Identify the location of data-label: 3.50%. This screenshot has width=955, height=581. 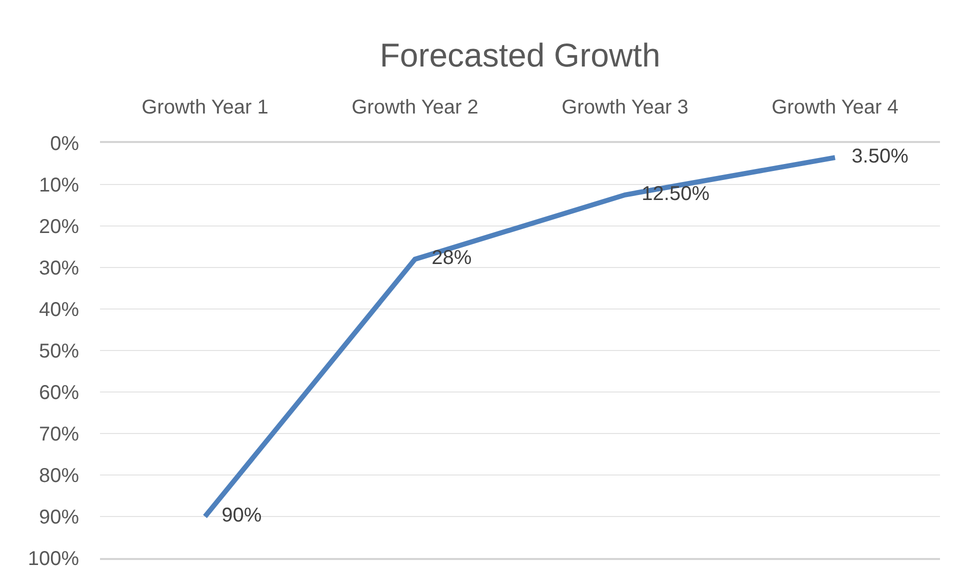
(872, 157).